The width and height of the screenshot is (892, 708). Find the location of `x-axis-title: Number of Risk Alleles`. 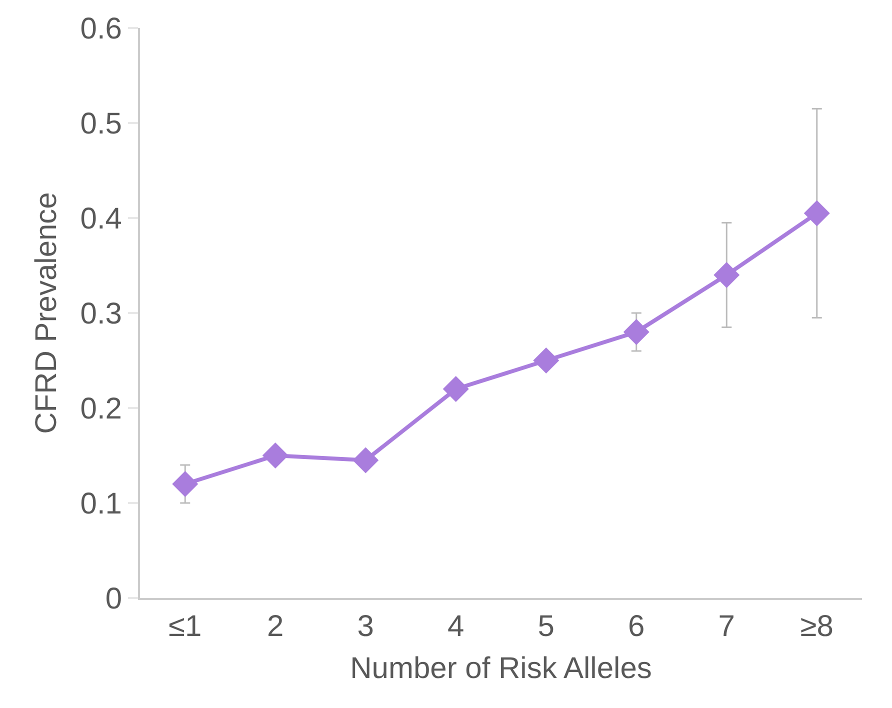

x-axis-title: Number of Risk Alleles is located at coordinates (501, 668).